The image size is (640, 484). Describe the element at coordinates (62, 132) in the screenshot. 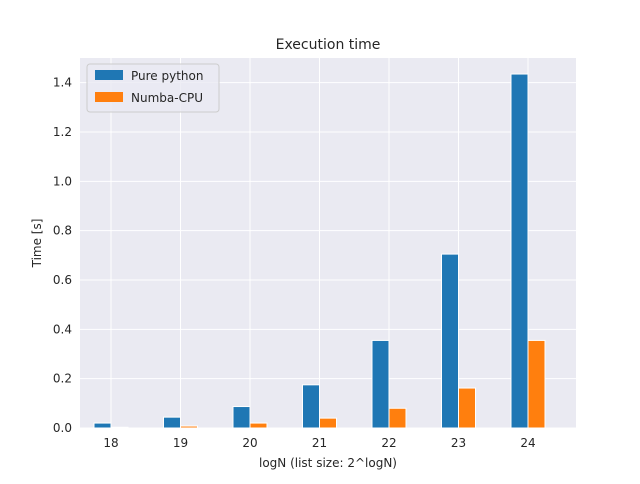

I see `y-tick-label: 1.2` at that location.